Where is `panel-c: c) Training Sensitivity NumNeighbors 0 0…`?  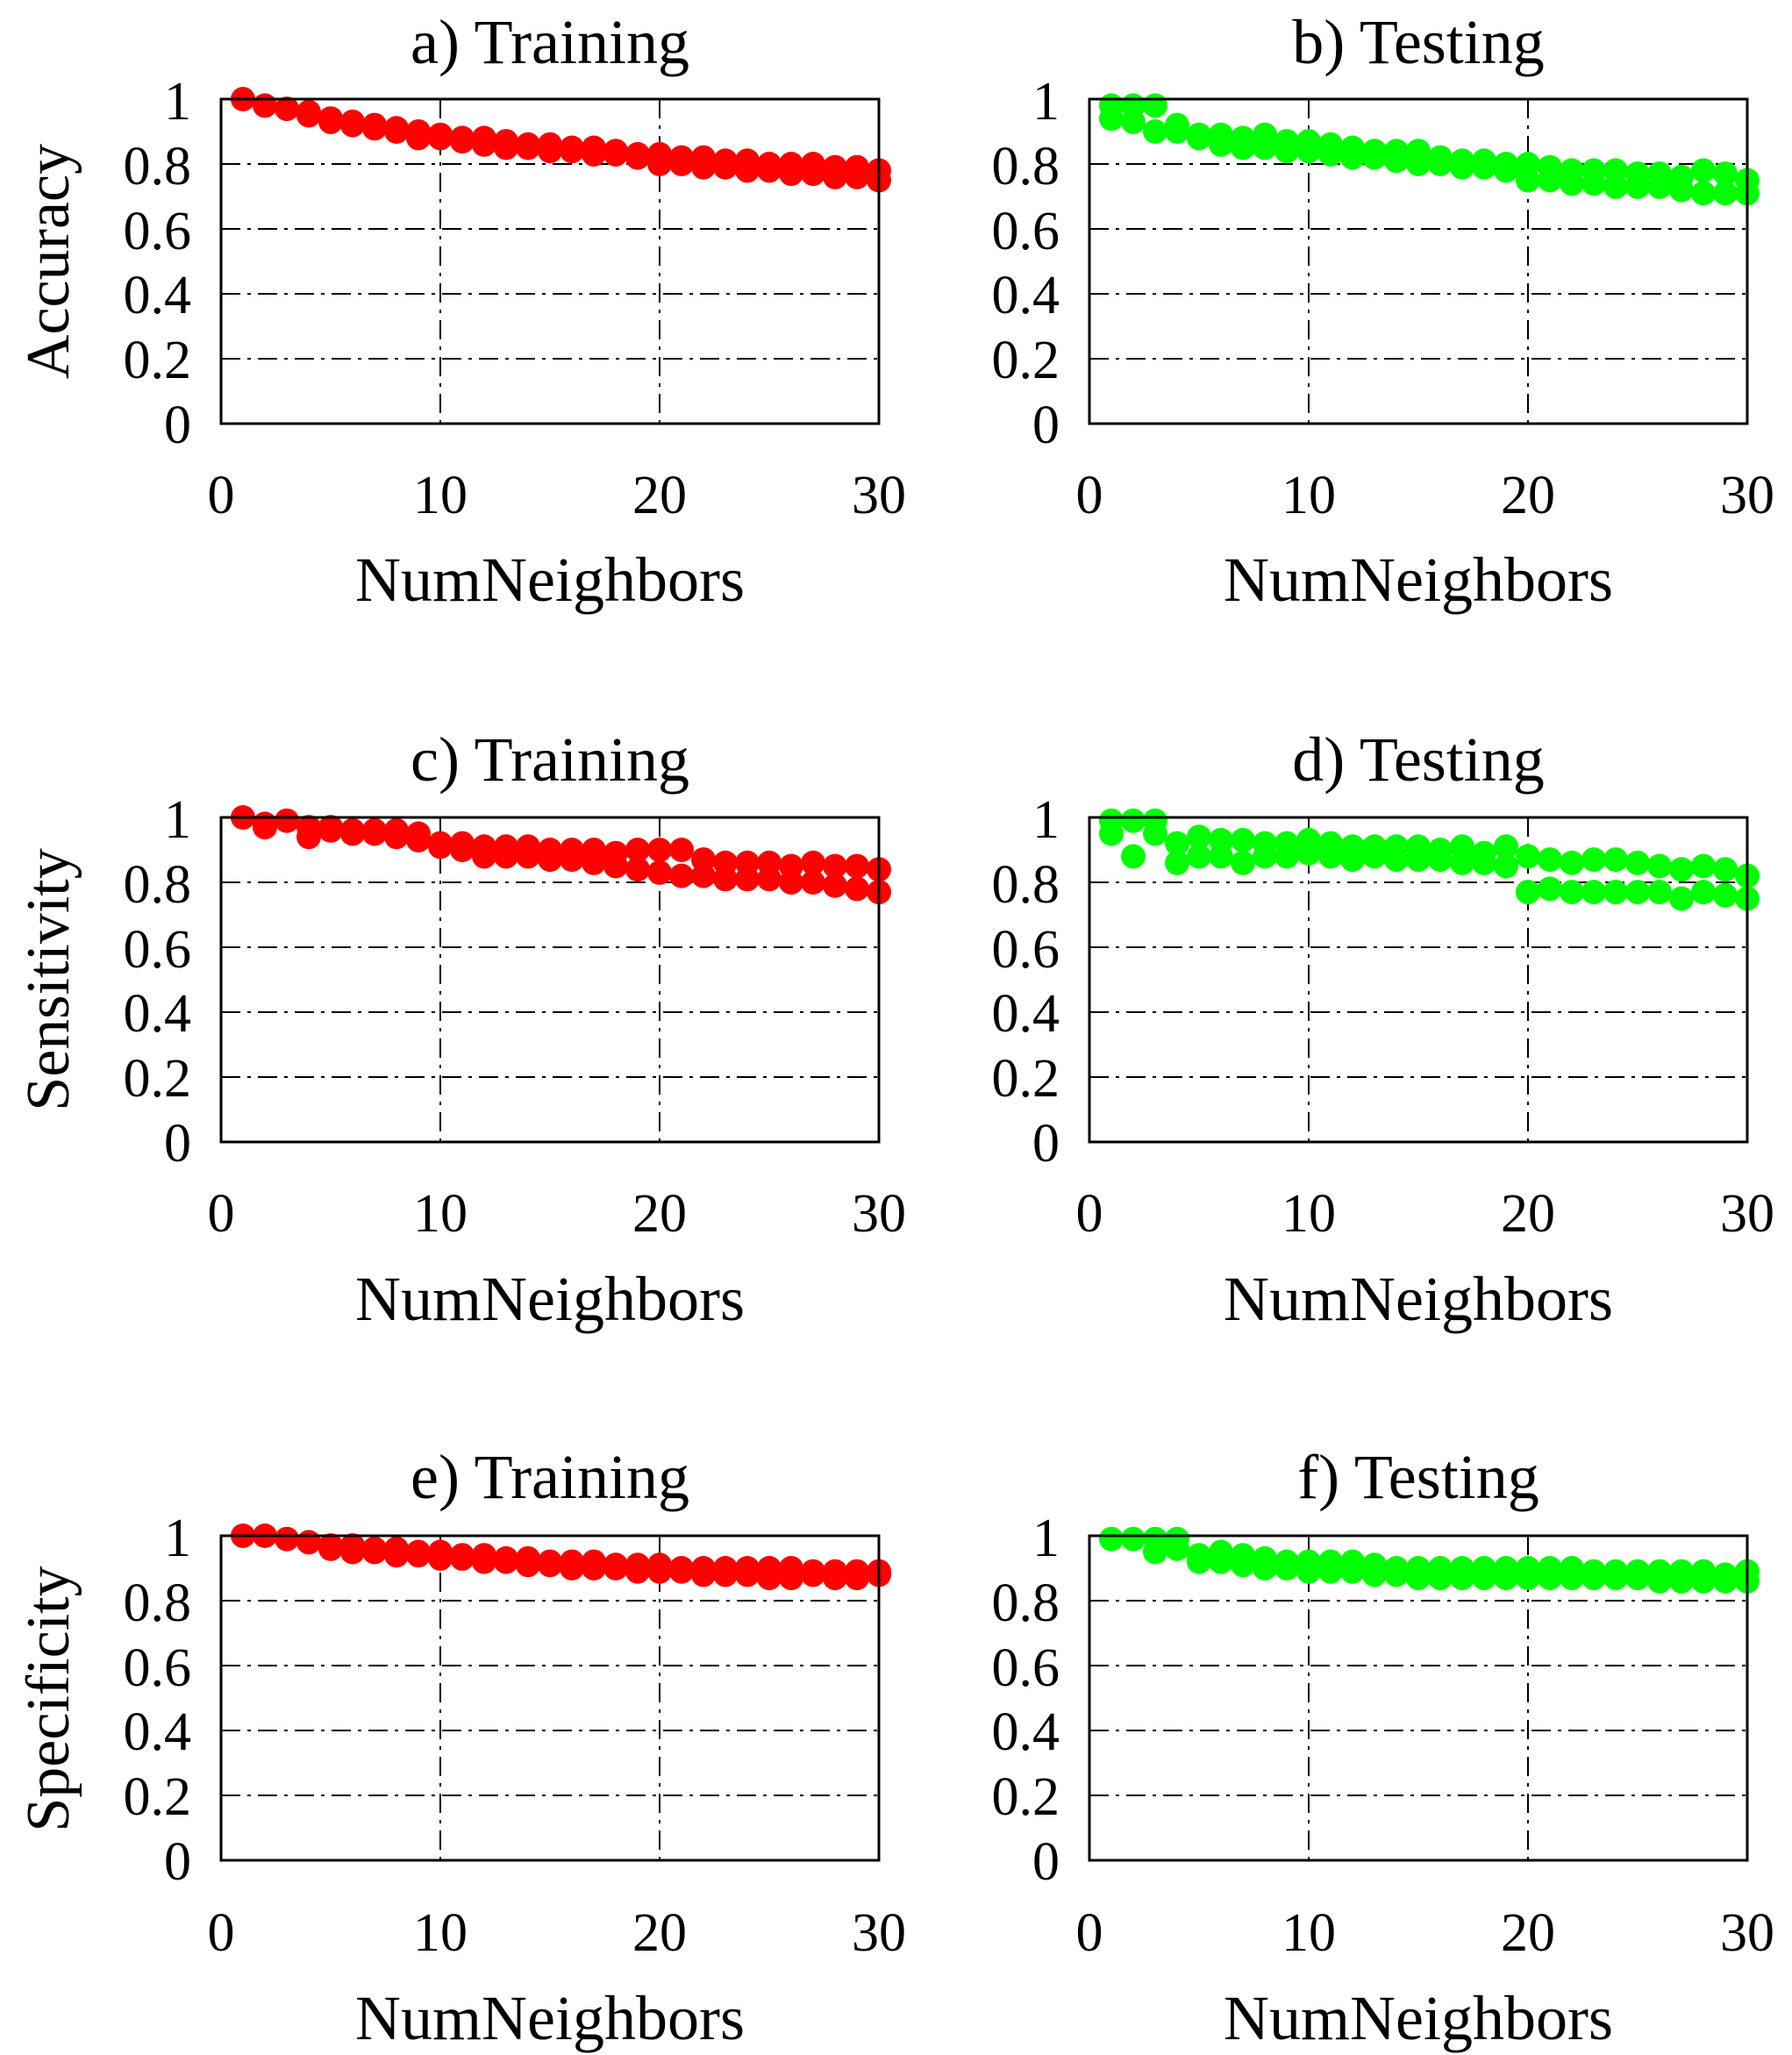 panel-c: c) Training Sensitivity NumNeighbors 0 0… is located at coordinates (460, 1029).